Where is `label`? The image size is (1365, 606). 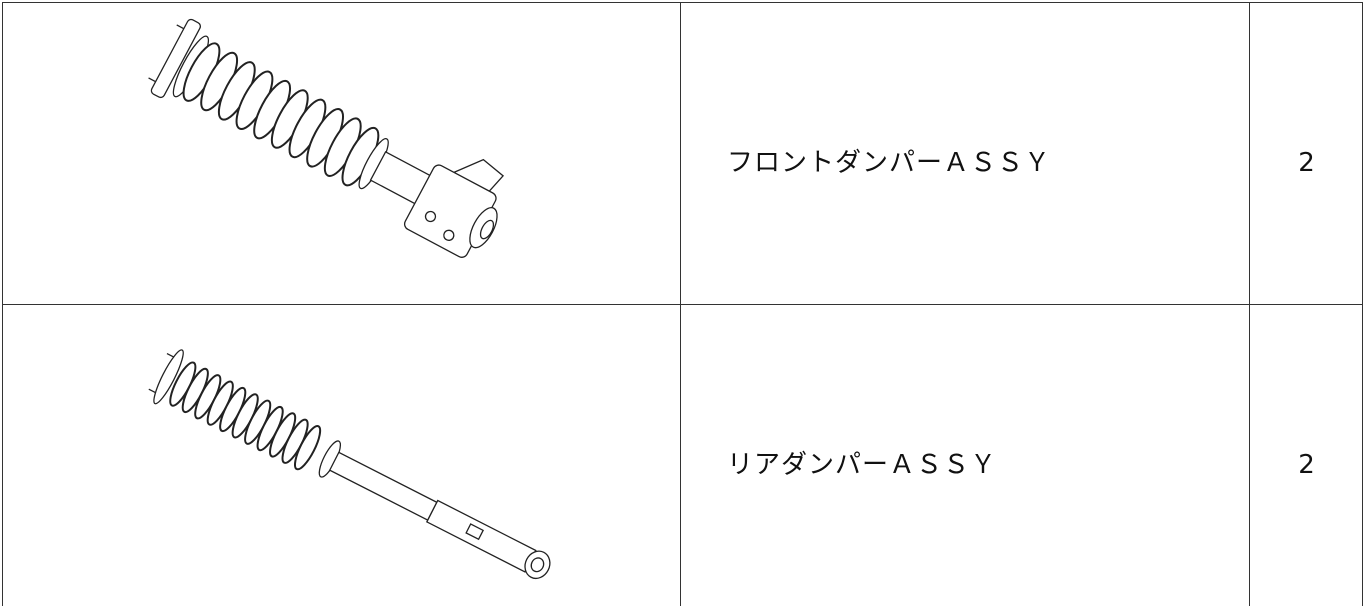 label is located at coordinates (475, 532).